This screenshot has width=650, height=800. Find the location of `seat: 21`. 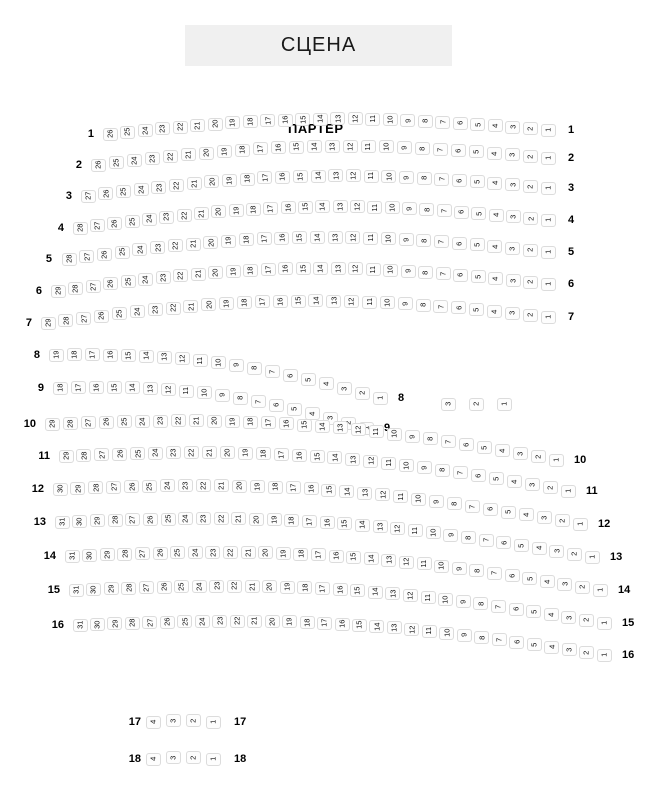

seat: 21 is located at coordinates (193, 244).